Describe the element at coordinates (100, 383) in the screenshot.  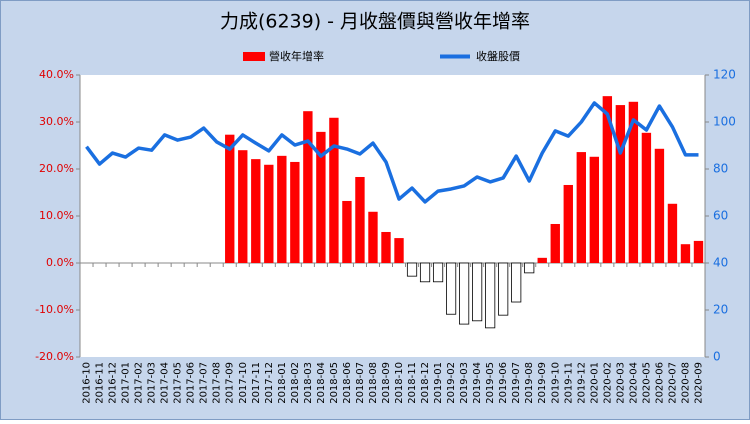
I see `x-tick-label: 2016-11` at that location.